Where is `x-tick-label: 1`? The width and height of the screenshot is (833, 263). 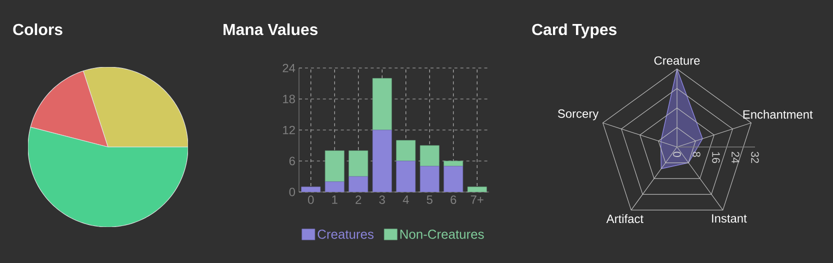
x-tick-label: 1 is located at coordinates (335, 200).